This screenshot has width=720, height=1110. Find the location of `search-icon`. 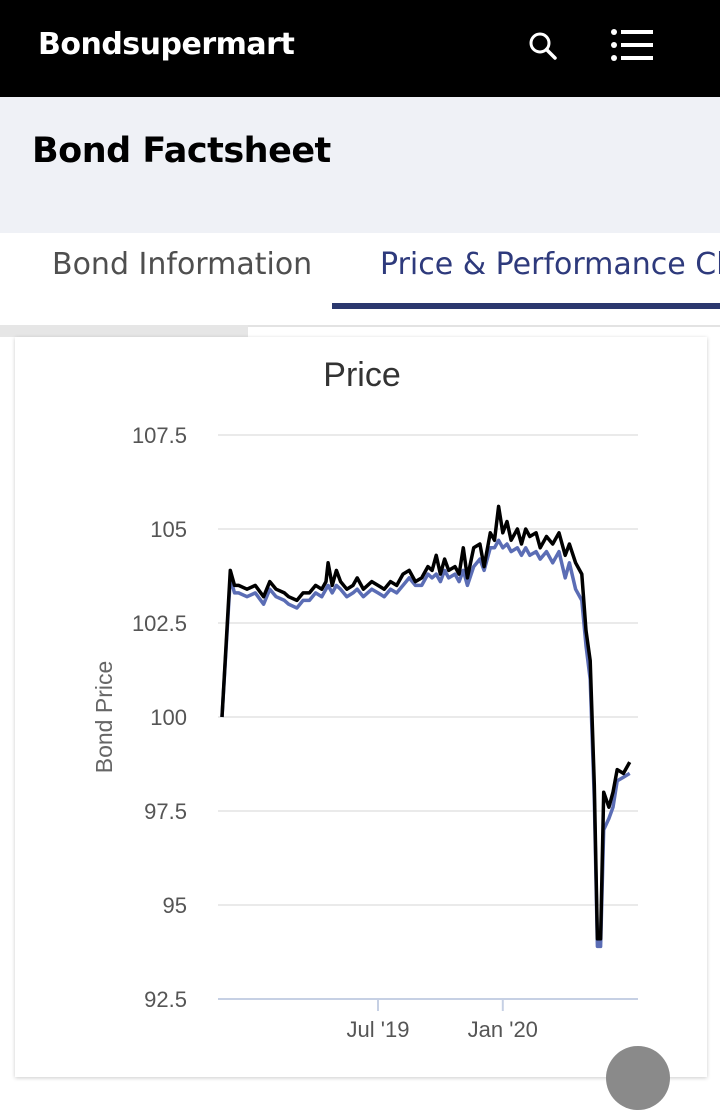

search-icon is located at coordinates (543, 46).